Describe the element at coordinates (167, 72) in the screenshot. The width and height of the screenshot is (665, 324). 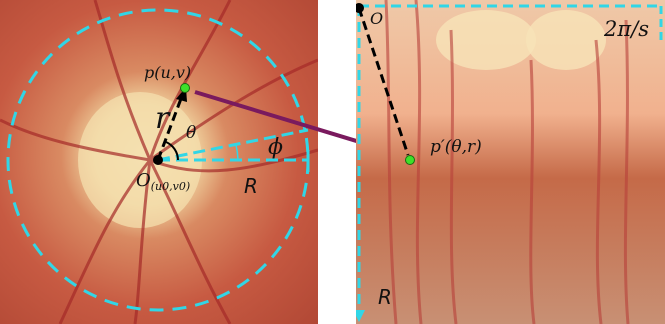
I see `point-p-label: p(u,v)` at that location.